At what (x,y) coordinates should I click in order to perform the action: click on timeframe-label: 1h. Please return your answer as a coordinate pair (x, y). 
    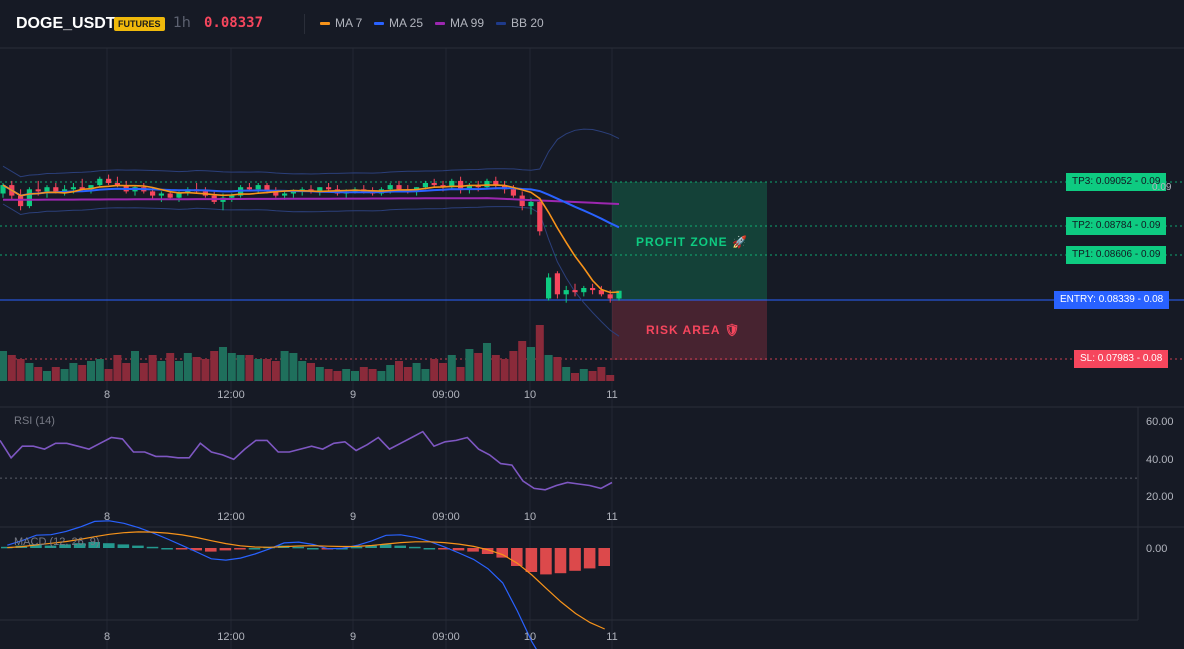
    Looking at the image, I should click on (182, 23).